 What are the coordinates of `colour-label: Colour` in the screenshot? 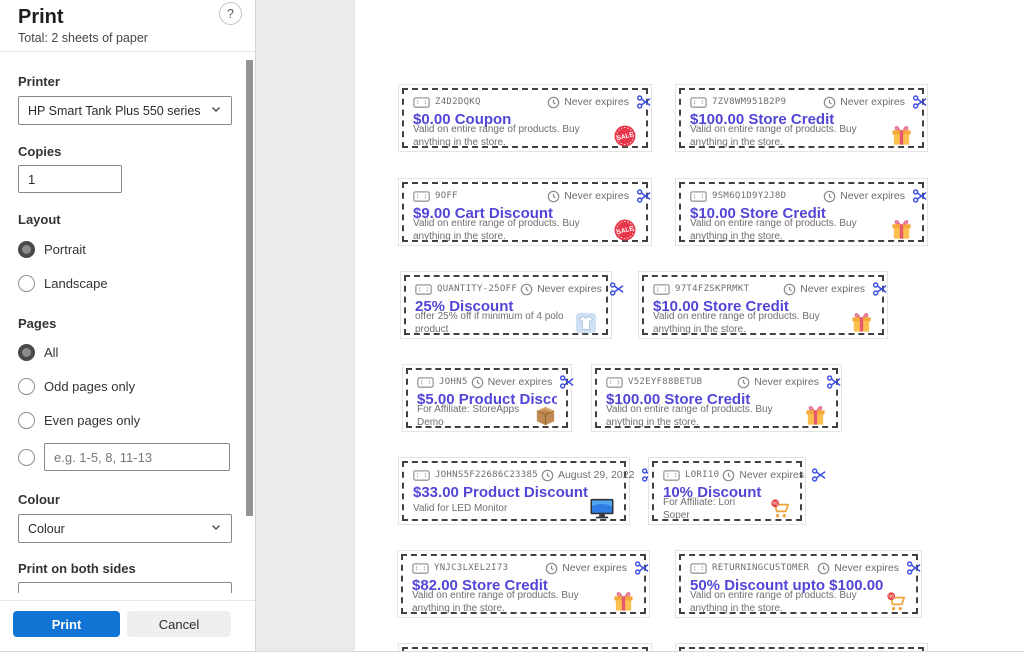 It's located at (39, 499).